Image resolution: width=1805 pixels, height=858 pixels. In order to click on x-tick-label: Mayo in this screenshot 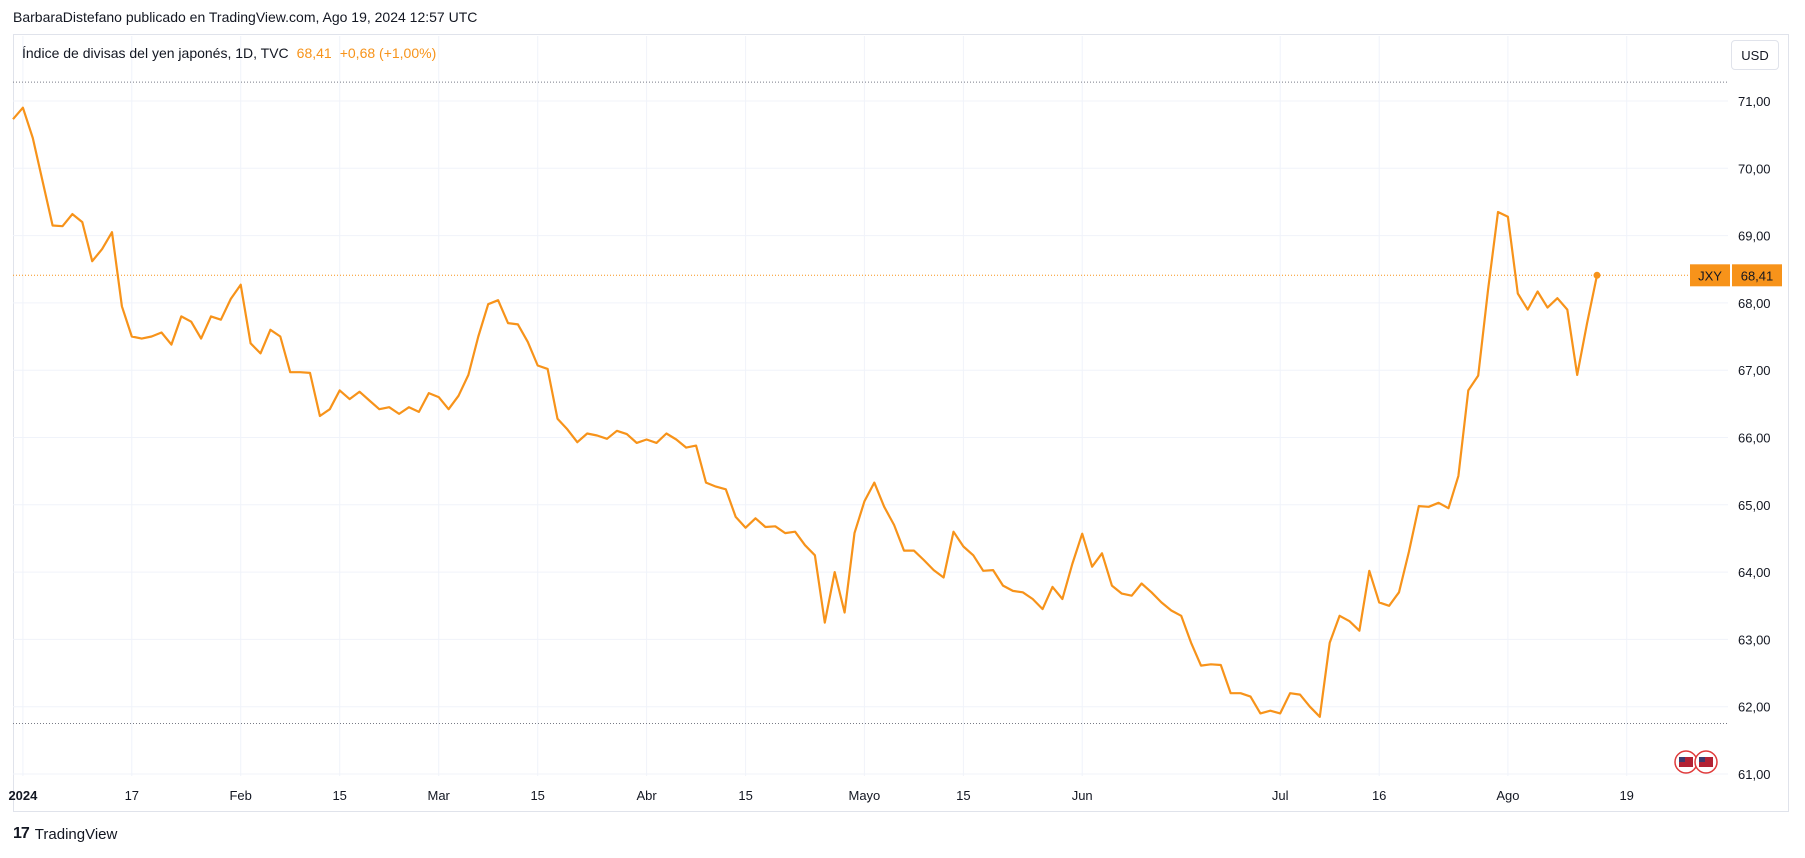, I will do `click(865, 795)`.